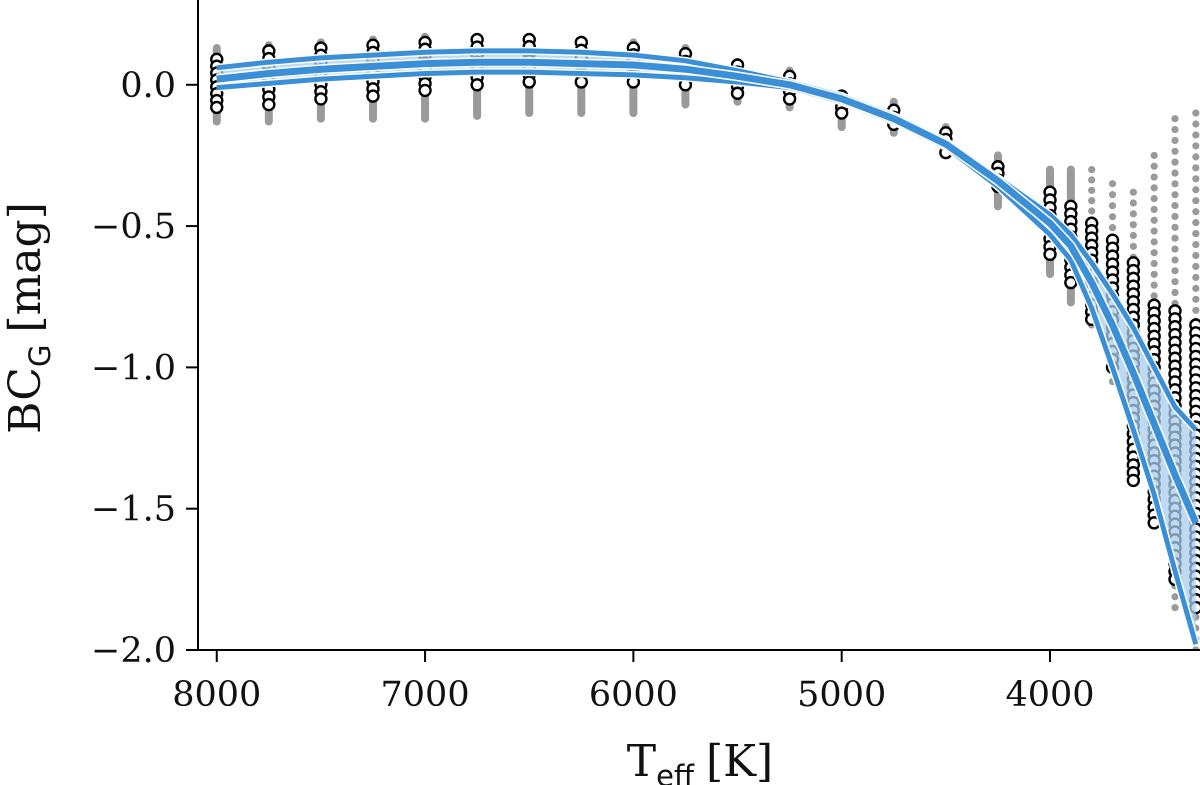 The height and width of the screenshot is (785, 1200). What do you see at coordinates (425, 695) in the screenshot?
I see `x-tick-label: 7000` at bounding box center [425, 695].